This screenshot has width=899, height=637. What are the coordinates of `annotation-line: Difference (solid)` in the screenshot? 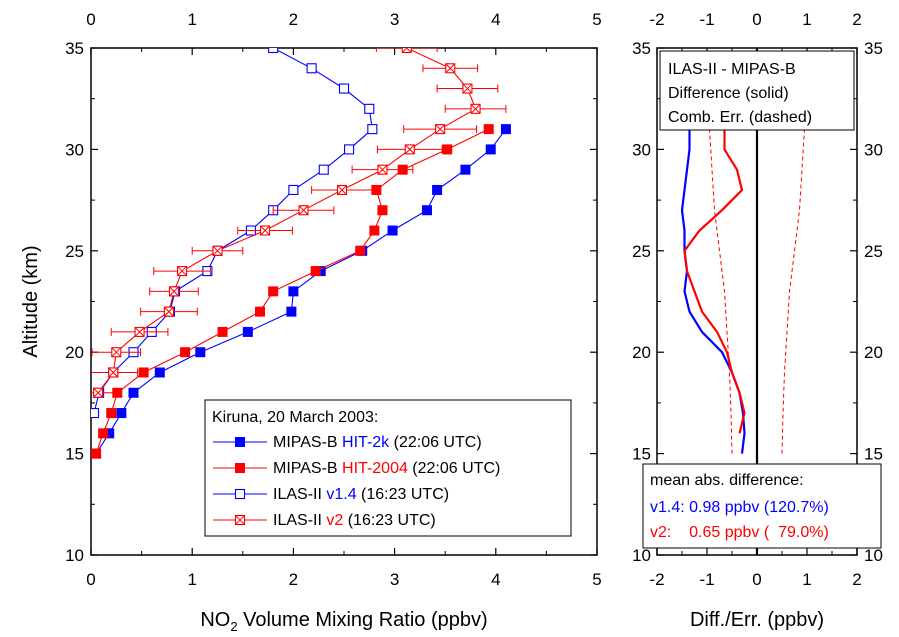 It's located at (728, 93).